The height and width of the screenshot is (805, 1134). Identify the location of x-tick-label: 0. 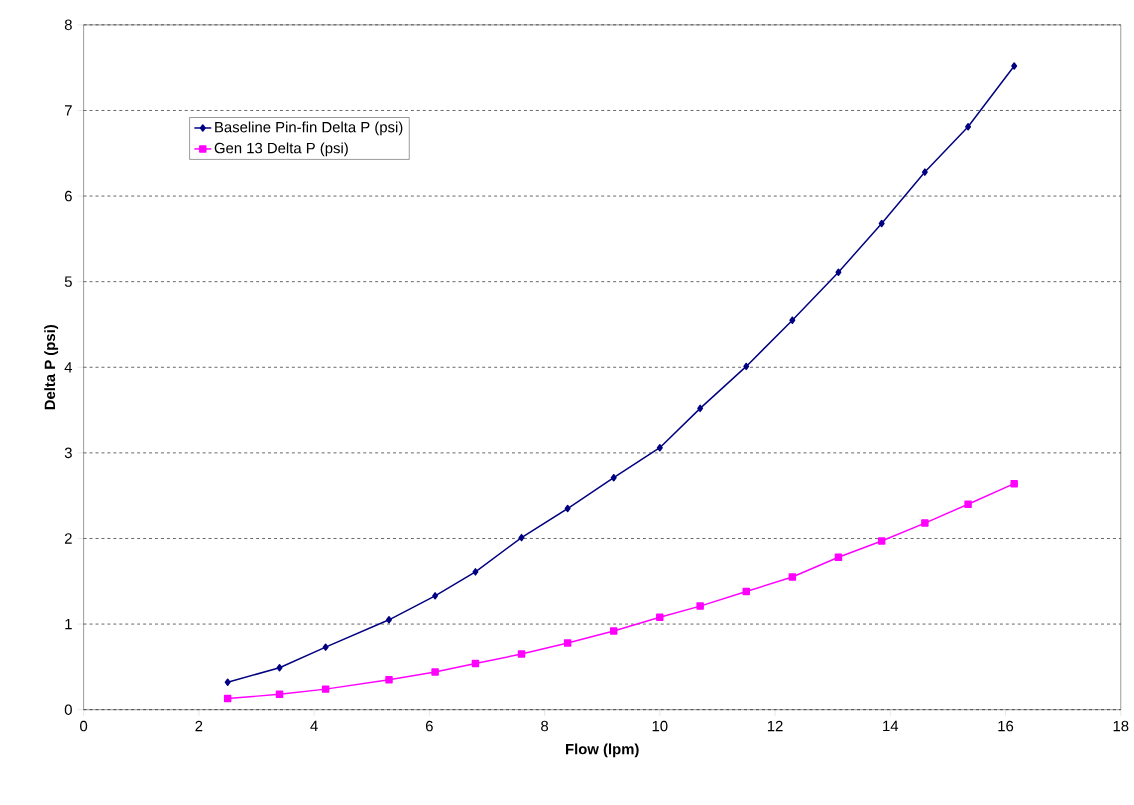
(84, 726).